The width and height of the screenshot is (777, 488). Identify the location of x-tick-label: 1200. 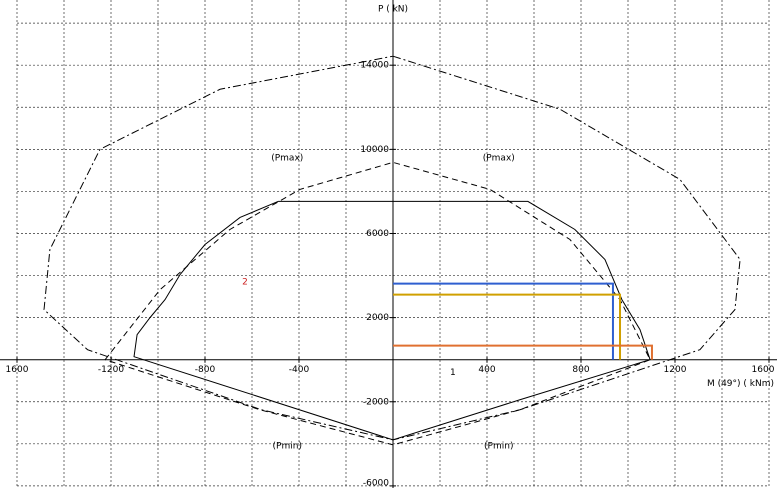
(675, 370).